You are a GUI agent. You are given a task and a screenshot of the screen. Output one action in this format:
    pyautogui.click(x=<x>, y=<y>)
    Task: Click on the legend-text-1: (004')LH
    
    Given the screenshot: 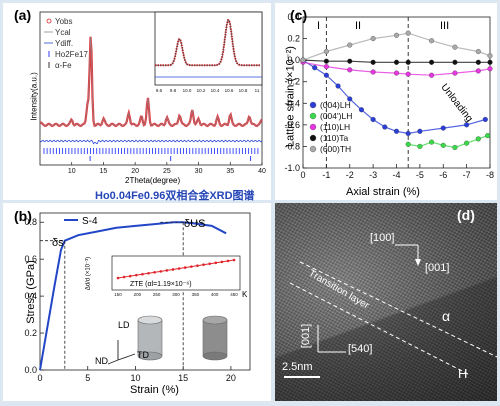 What is the action you would take?
    pyautogui.click(x=336, y=116)
    